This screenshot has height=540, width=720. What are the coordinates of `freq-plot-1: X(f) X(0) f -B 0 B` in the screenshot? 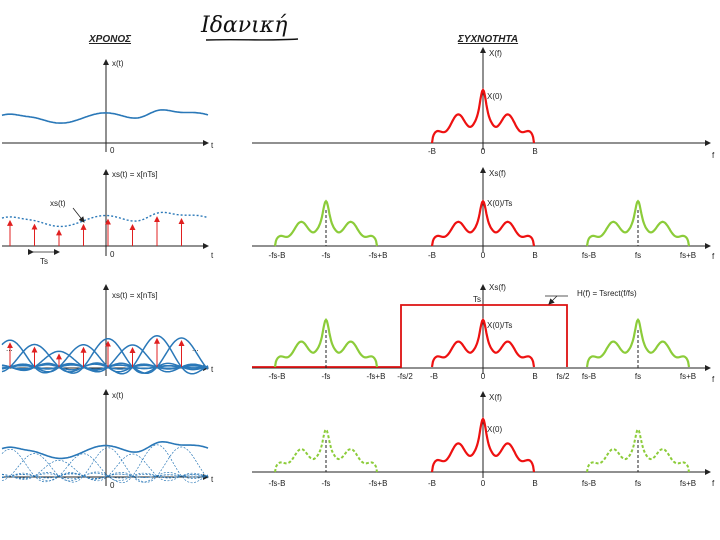 It's located at (483, 103).